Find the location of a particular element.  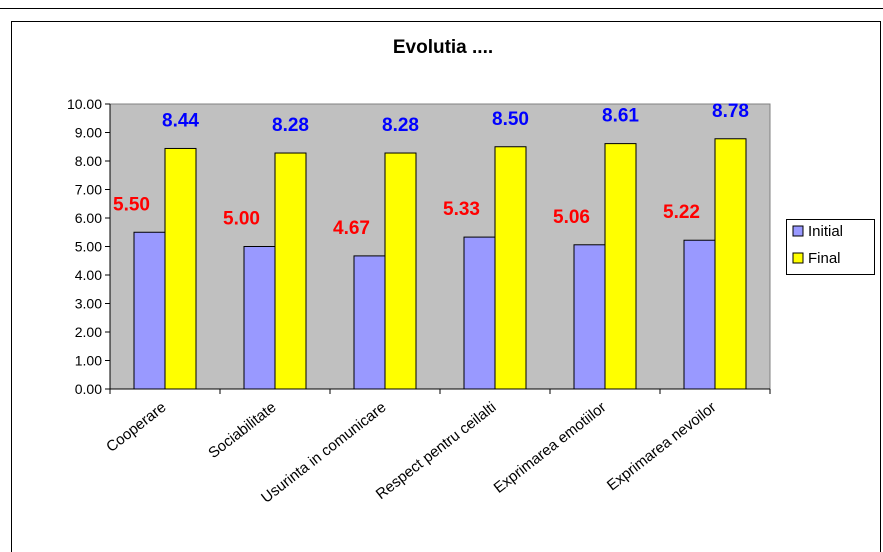

y-tick-label: 6.00 is located at coordinates (88, 218).